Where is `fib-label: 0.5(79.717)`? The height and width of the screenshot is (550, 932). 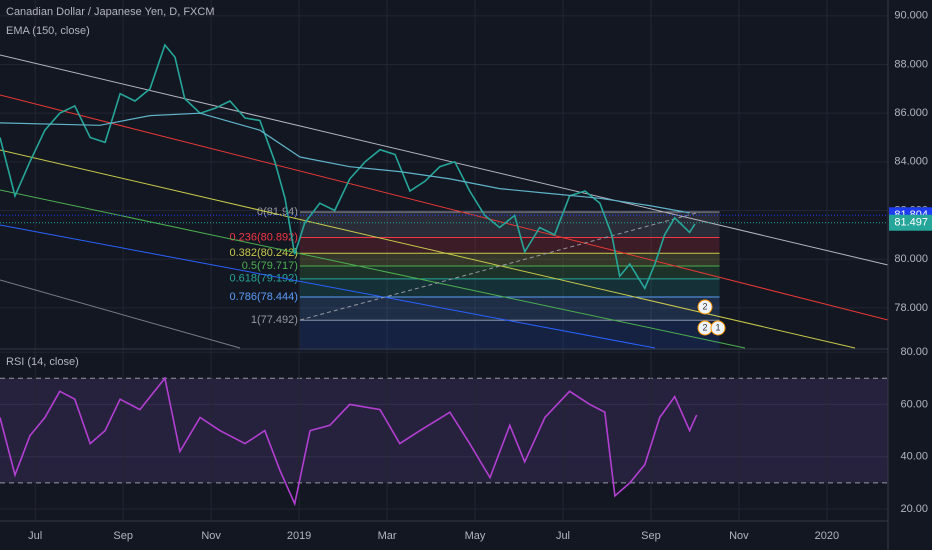 fib-label: 0.5(79.717) is located at coordinates (270, 266).